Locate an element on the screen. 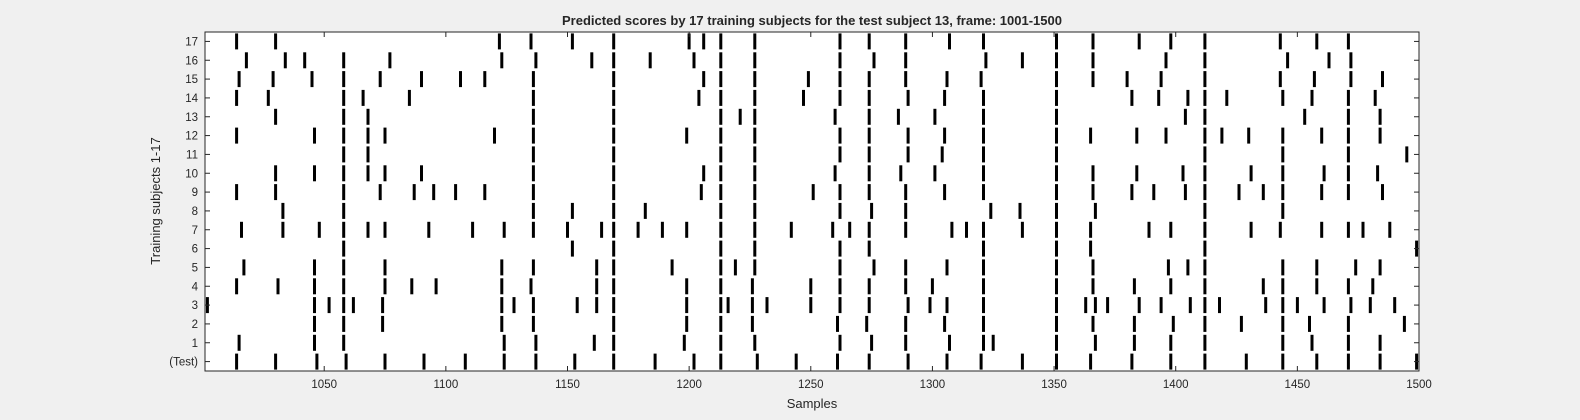  x-axis-label: Samples is located at coordinates (812, 403).